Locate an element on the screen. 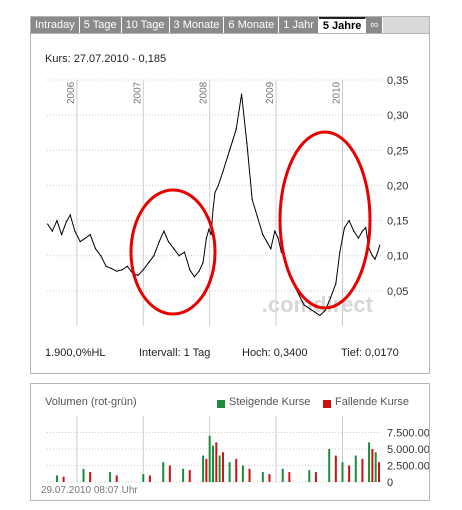  tab-4: 6 Monate is located at coordinates (252, 25).